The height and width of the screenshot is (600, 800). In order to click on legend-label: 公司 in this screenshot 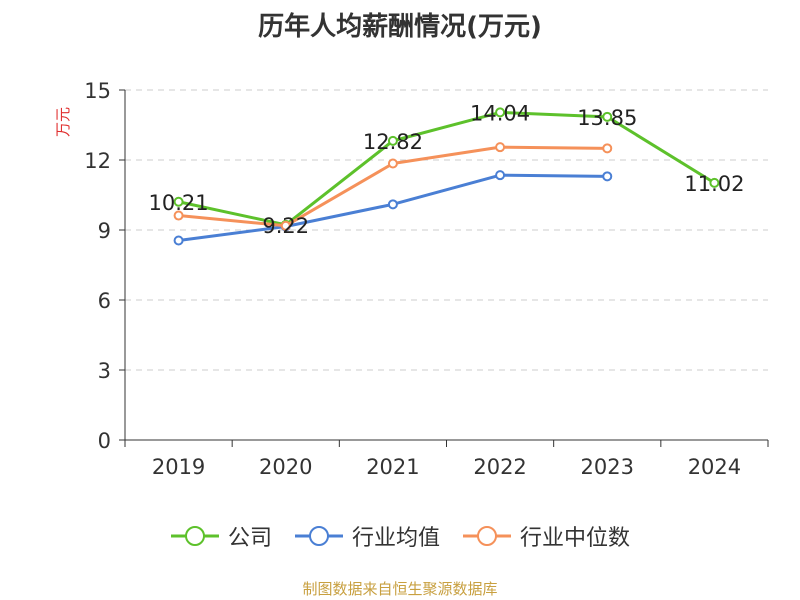, I will do `click(249, 538)`.